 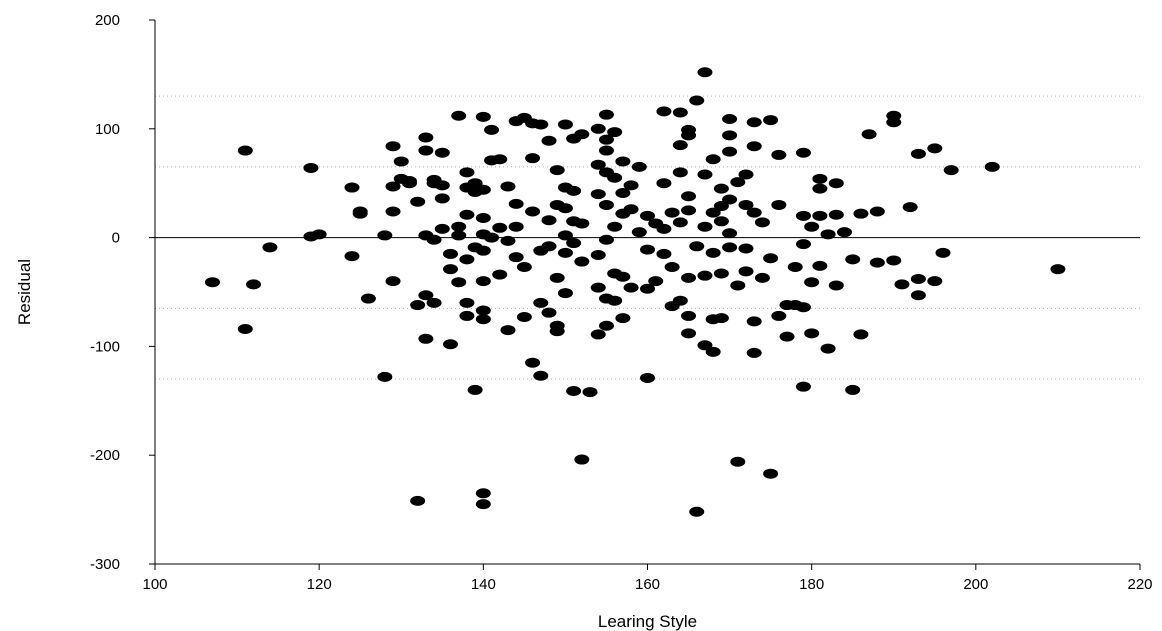 What do you see at coordinates (647, 584) in the screenshot?
I see `x-tick-label: 160` at bounding box center [647, 584].